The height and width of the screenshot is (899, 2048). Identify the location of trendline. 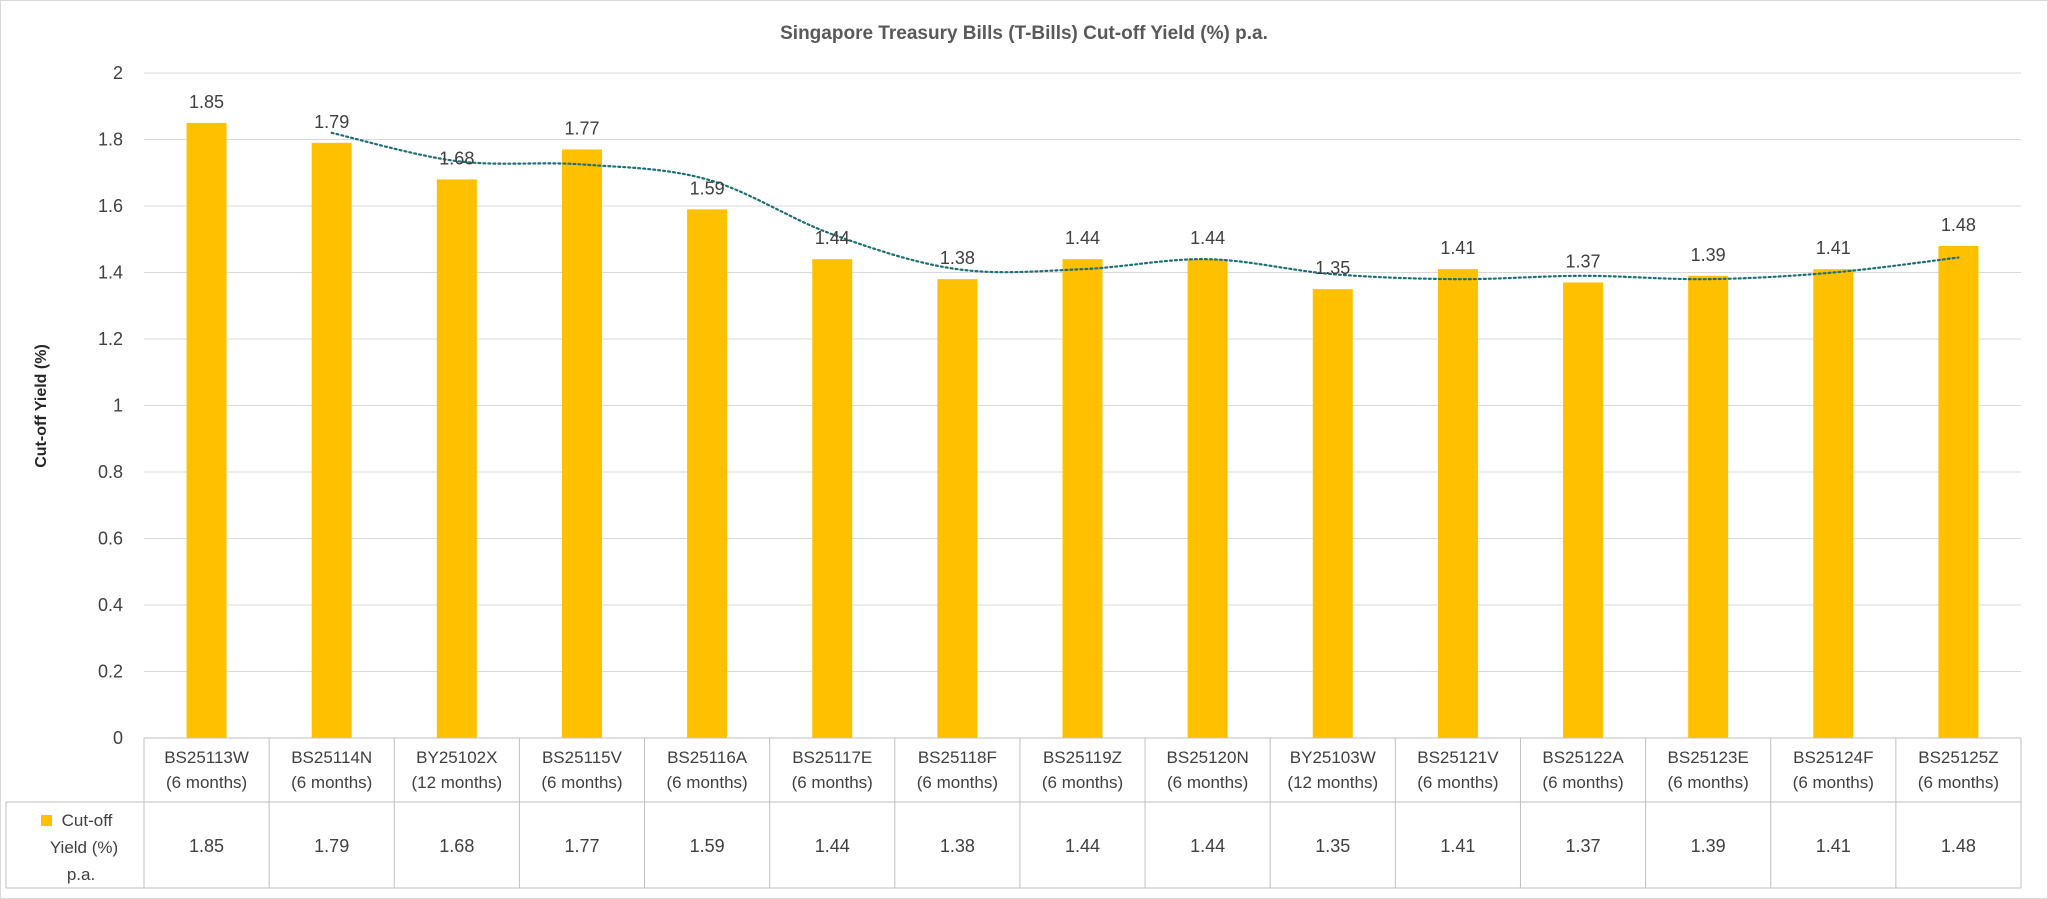
(1145, 206).